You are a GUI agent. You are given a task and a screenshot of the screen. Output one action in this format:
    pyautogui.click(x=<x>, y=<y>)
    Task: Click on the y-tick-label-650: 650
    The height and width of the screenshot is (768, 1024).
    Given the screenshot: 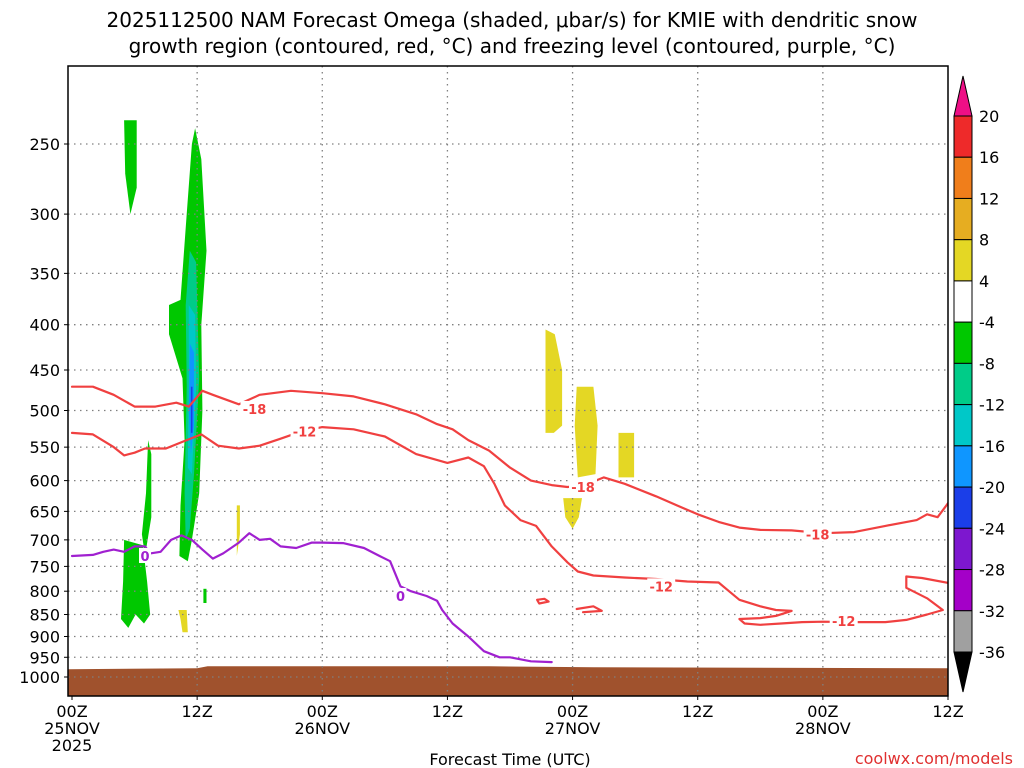 What is the action you would take?
    pyautogui.click(x=44, y=511)
    